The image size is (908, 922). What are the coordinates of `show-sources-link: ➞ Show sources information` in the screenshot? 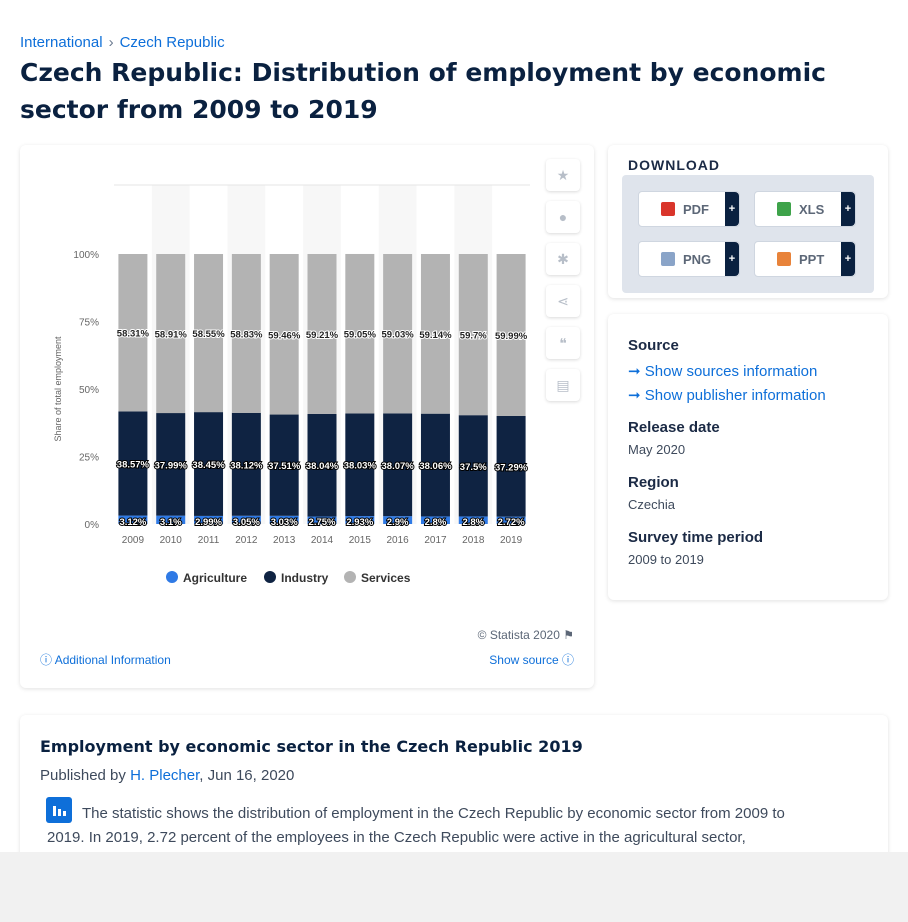 It's located at (722, 371).